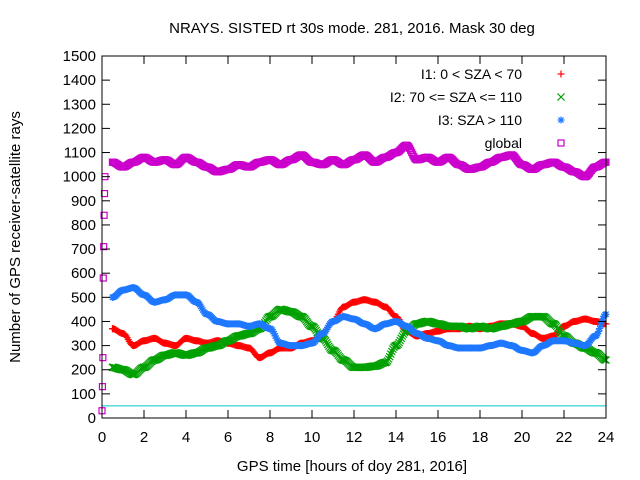 The width and height of the screenshot is (640, 480). Describe the element at coordinates (438, 437) in the screenshot. I see `x-tick-label: 16` at that location.